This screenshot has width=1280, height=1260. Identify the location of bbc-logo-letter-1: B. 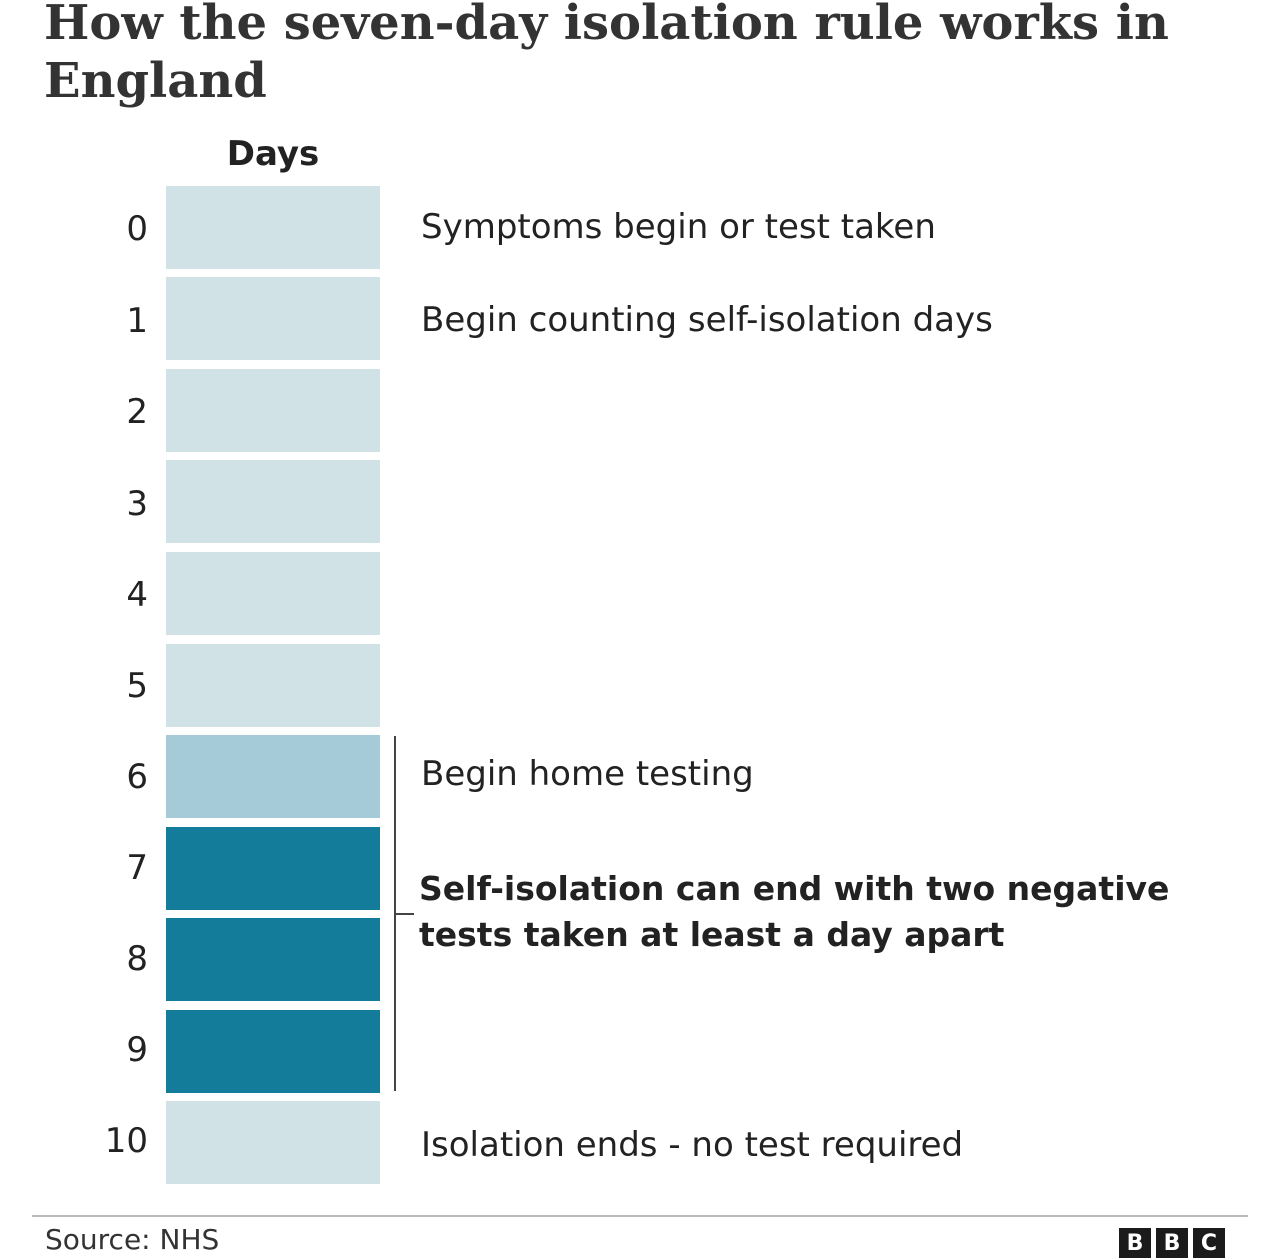
(1135, 1243).